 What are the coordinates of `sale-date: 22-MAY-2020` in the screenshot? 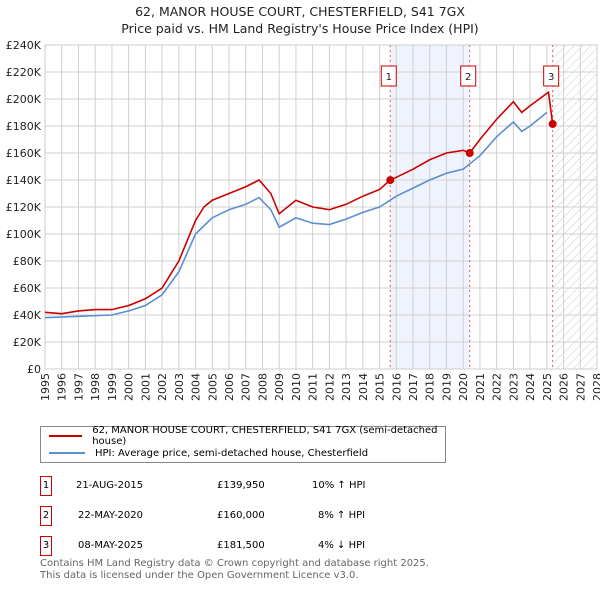 It's located at (111, 515).